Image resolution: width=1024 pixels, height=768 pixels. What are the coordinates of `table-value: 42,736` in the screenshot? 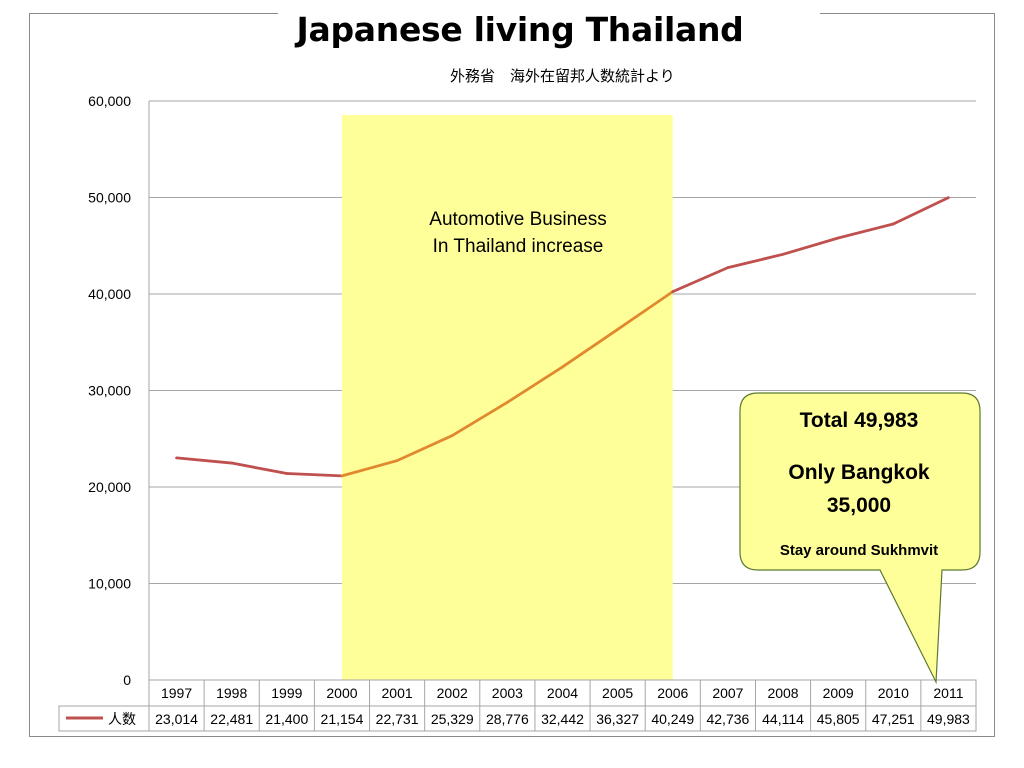 It's located at (727, 719).